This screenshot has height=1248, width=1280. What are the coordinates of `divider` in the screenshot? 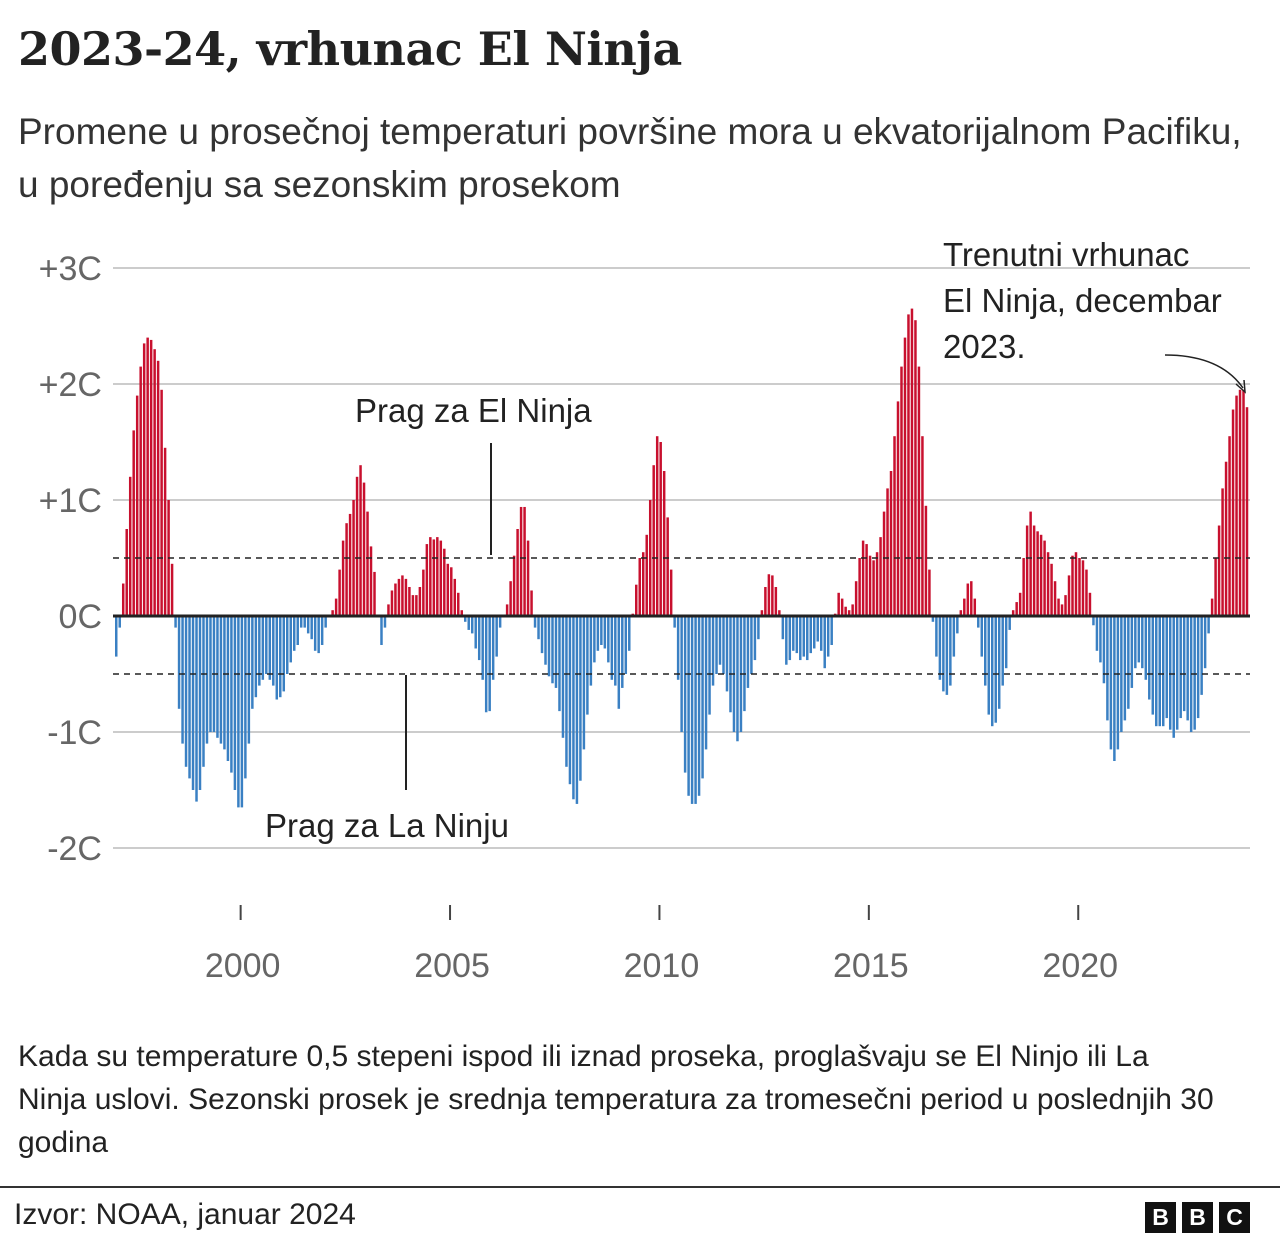 It's located at (640, 1187).